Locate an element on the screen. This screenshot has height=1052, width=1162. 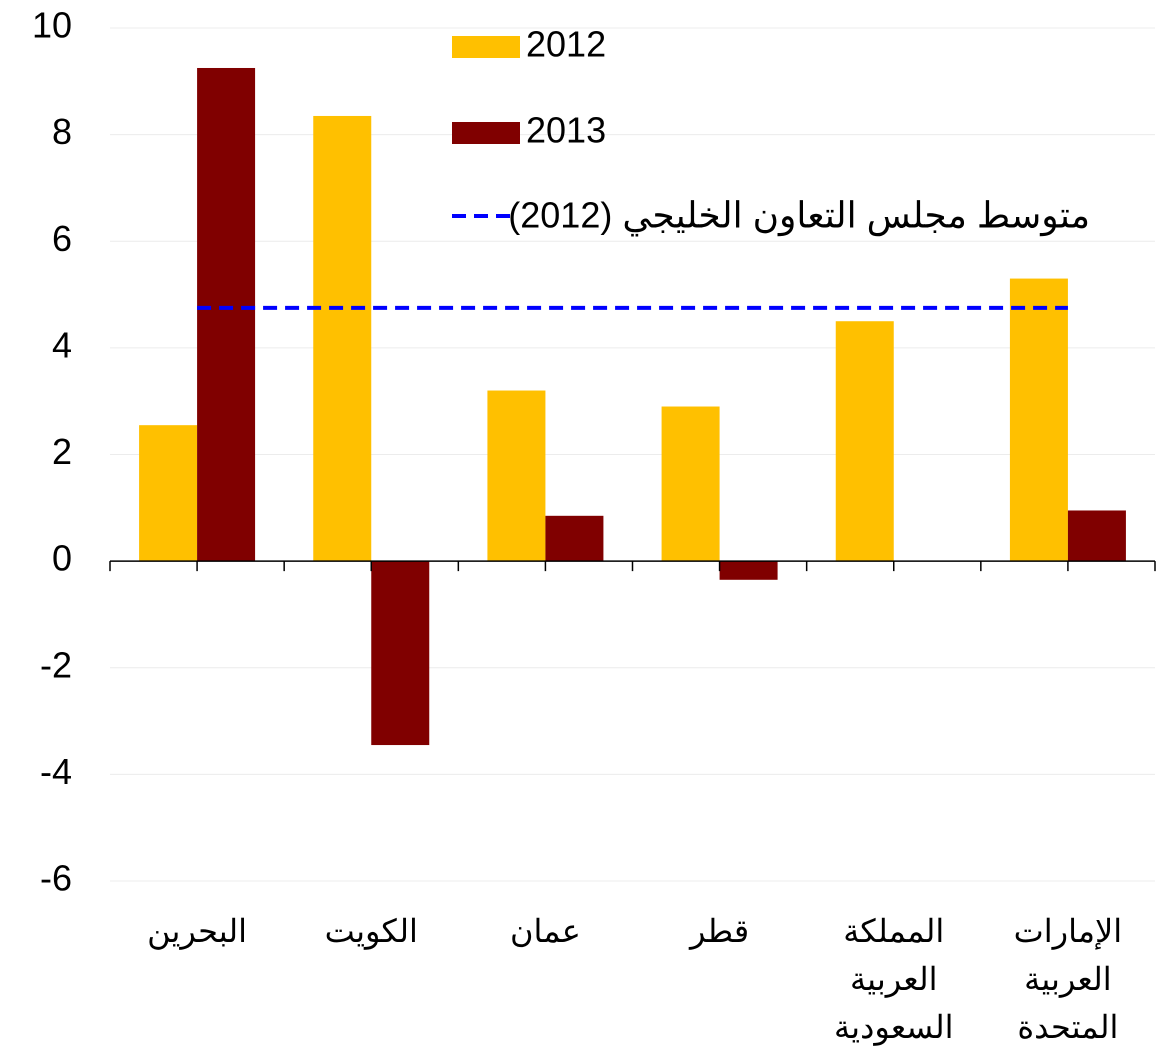
x-tick-label: الإمارات العربية المتحدة is located at coordinates (1068, 979).